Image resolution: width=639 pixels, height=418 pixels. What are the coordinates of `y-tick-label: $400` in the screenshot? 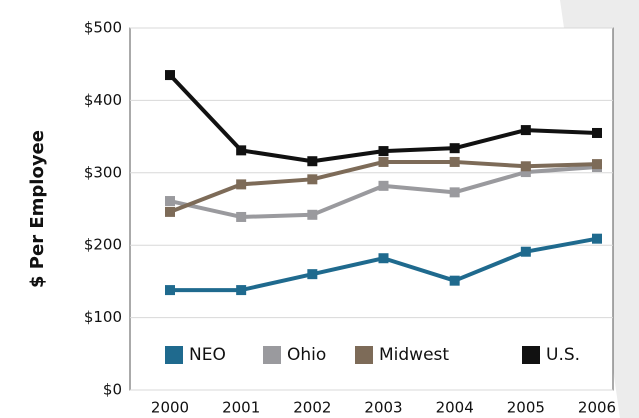 It's located at (103, 100).